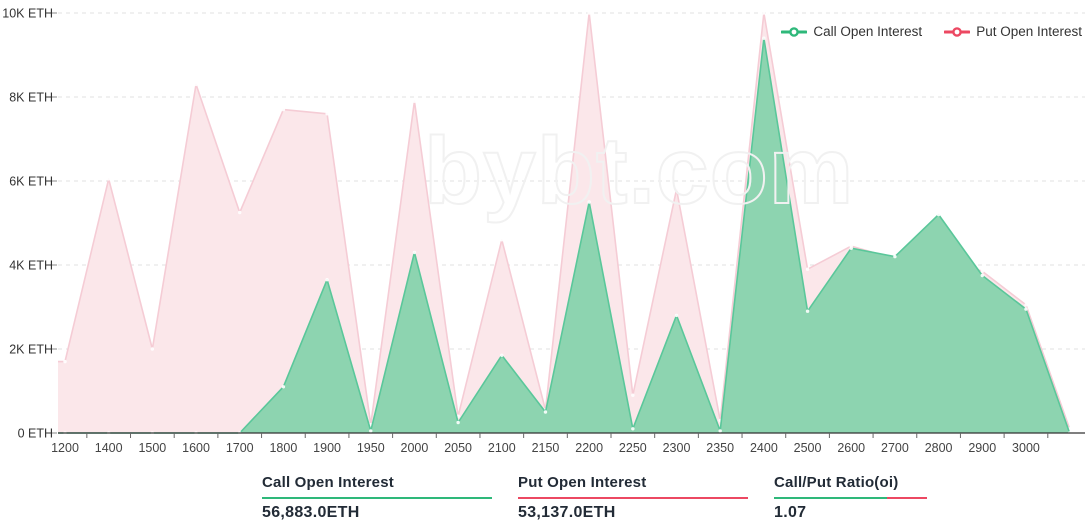 The width and height of the screenshot is (1090, 527). Describe the element at coordinates (328, 482) in the screenshot. I see `stat-label: Call Open Interest` at that location.